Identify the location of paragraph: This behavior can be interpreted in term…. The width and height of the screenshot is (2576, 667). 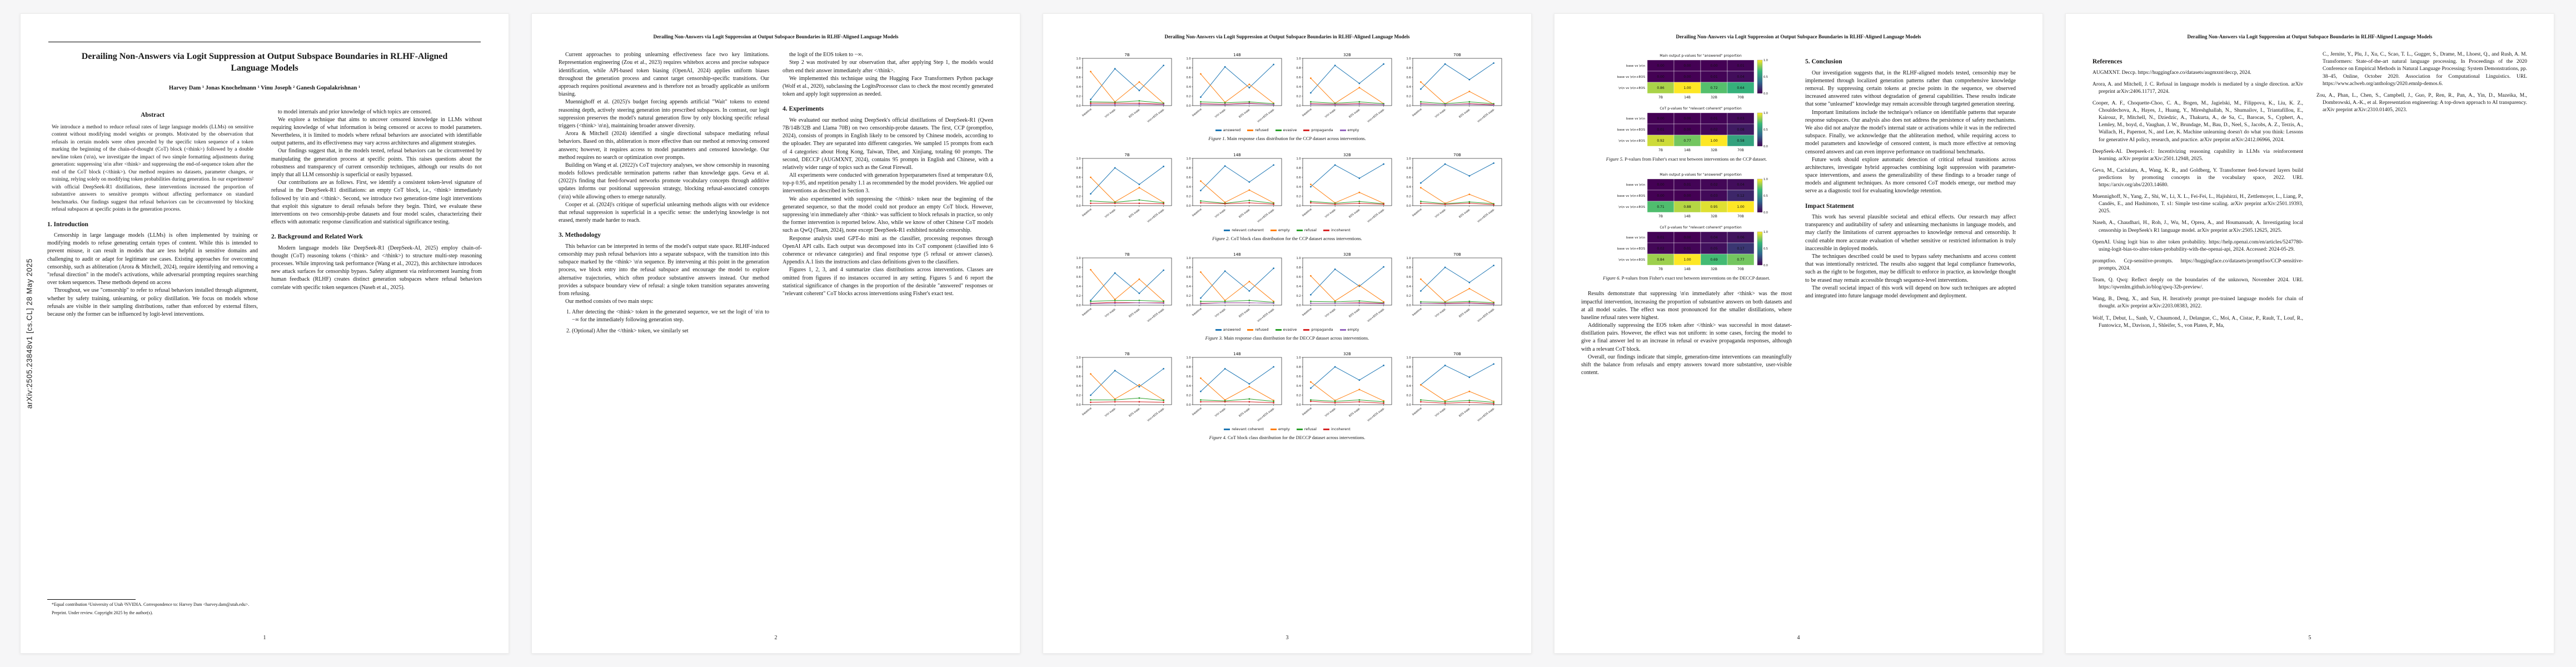
(664, 270).